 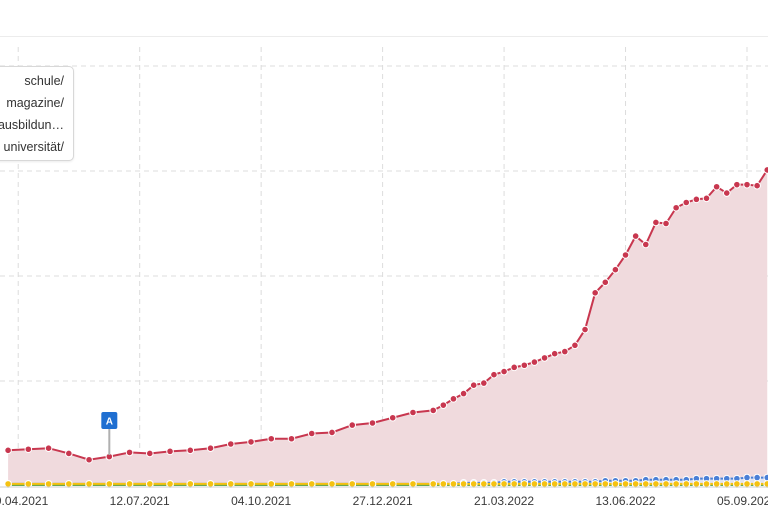 What do you see at coordinates (44, 81) in the screenshot?
I see `legend-item-schule: schule/` at bounding box center [44, 81].